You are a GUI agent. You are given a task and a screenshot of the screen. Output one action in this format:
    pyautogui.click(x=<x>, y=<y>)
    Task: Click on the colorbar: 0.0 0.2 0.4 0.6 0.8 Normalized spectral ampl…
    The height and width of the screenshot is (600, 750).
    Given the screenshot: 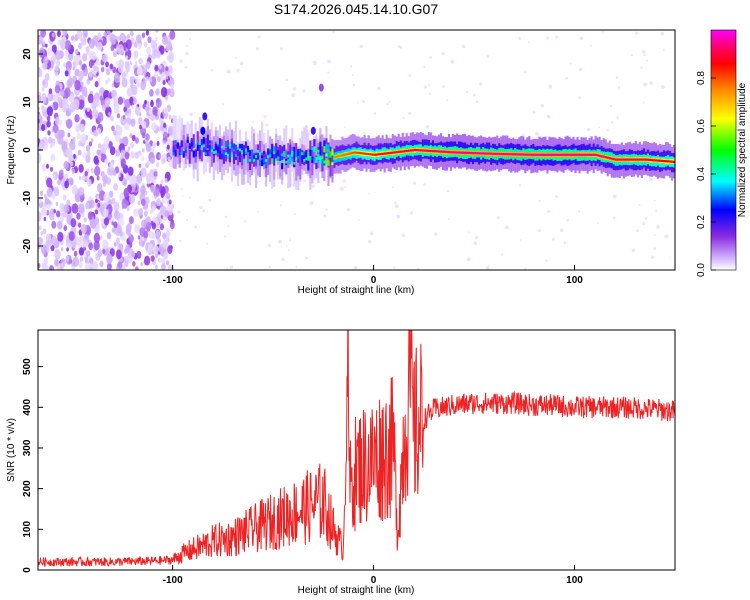 What is the action you would take?
    pyautogui.click(x=722, y=153)
    